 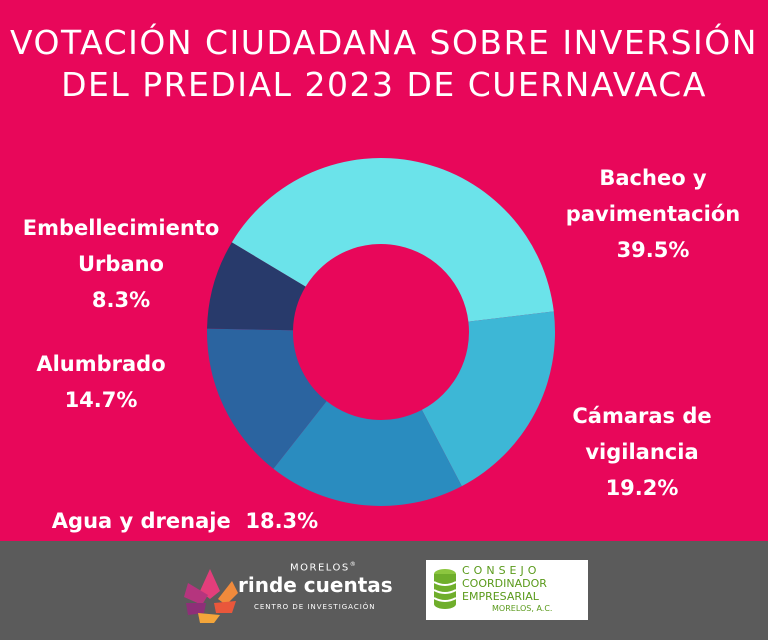 I want to click on slice-value-camaras: 19.2%, so click(x=642, y=488).